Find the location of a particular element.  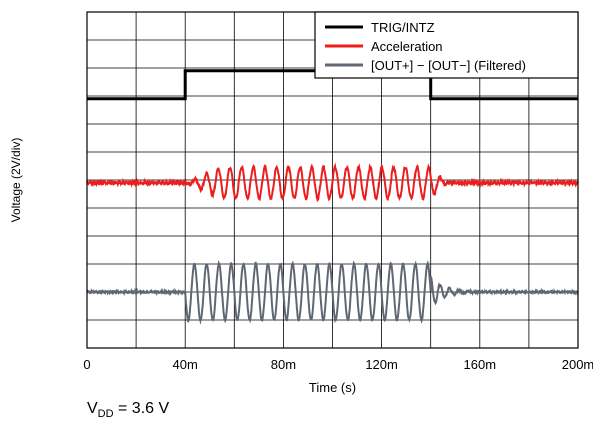

x-tick-labels: 0 40m 80m 120m 160m 200m is located at coordinates (338, 364).